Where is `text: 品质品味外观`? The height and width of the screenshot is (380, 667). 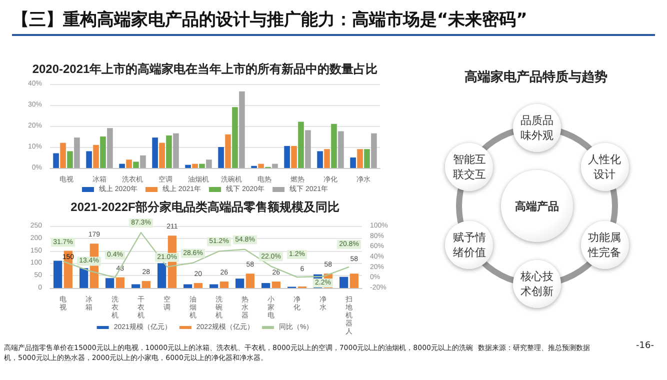 text: 品质品味外观 is located at coordinates (537, 128).